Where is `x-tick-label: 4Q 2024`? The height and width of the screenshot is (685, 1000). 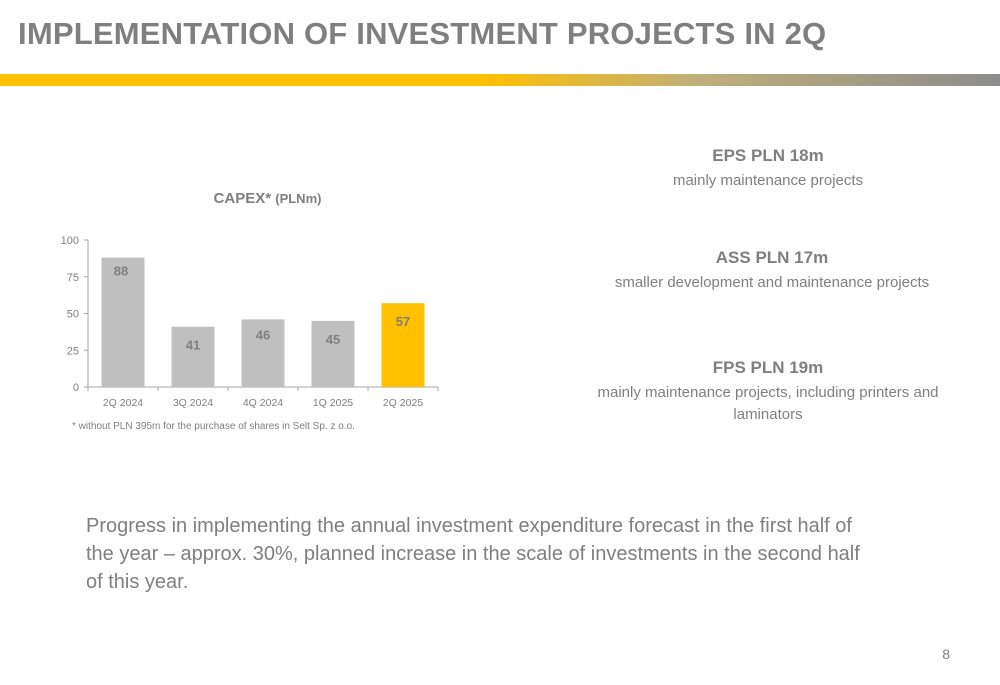 x-tick-label: 4Q 2024 is located at coordinates (263, 403).